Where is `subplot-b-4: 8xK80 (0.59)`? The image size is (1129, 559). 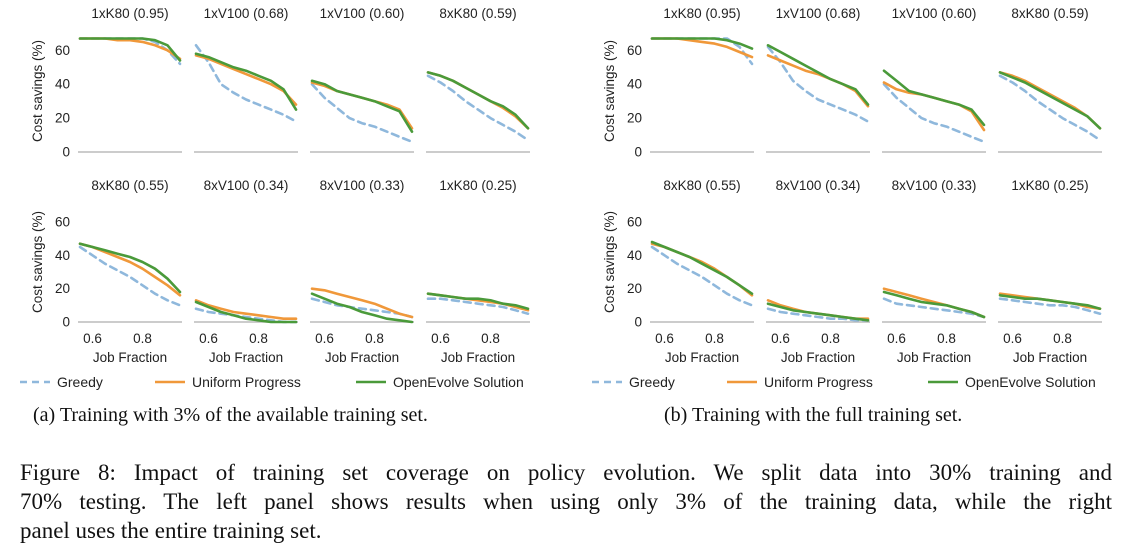
subplot-b-4: 8xK80 (0.59) is located at coordinates (1050, 79).